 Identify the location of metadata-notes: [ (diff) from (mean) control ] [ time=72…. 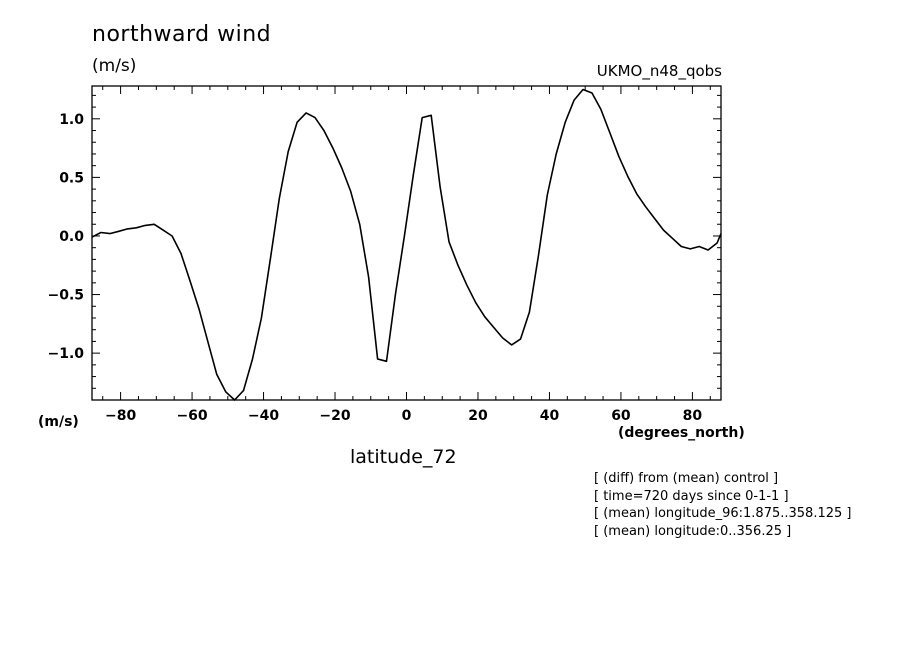
(722, 505).